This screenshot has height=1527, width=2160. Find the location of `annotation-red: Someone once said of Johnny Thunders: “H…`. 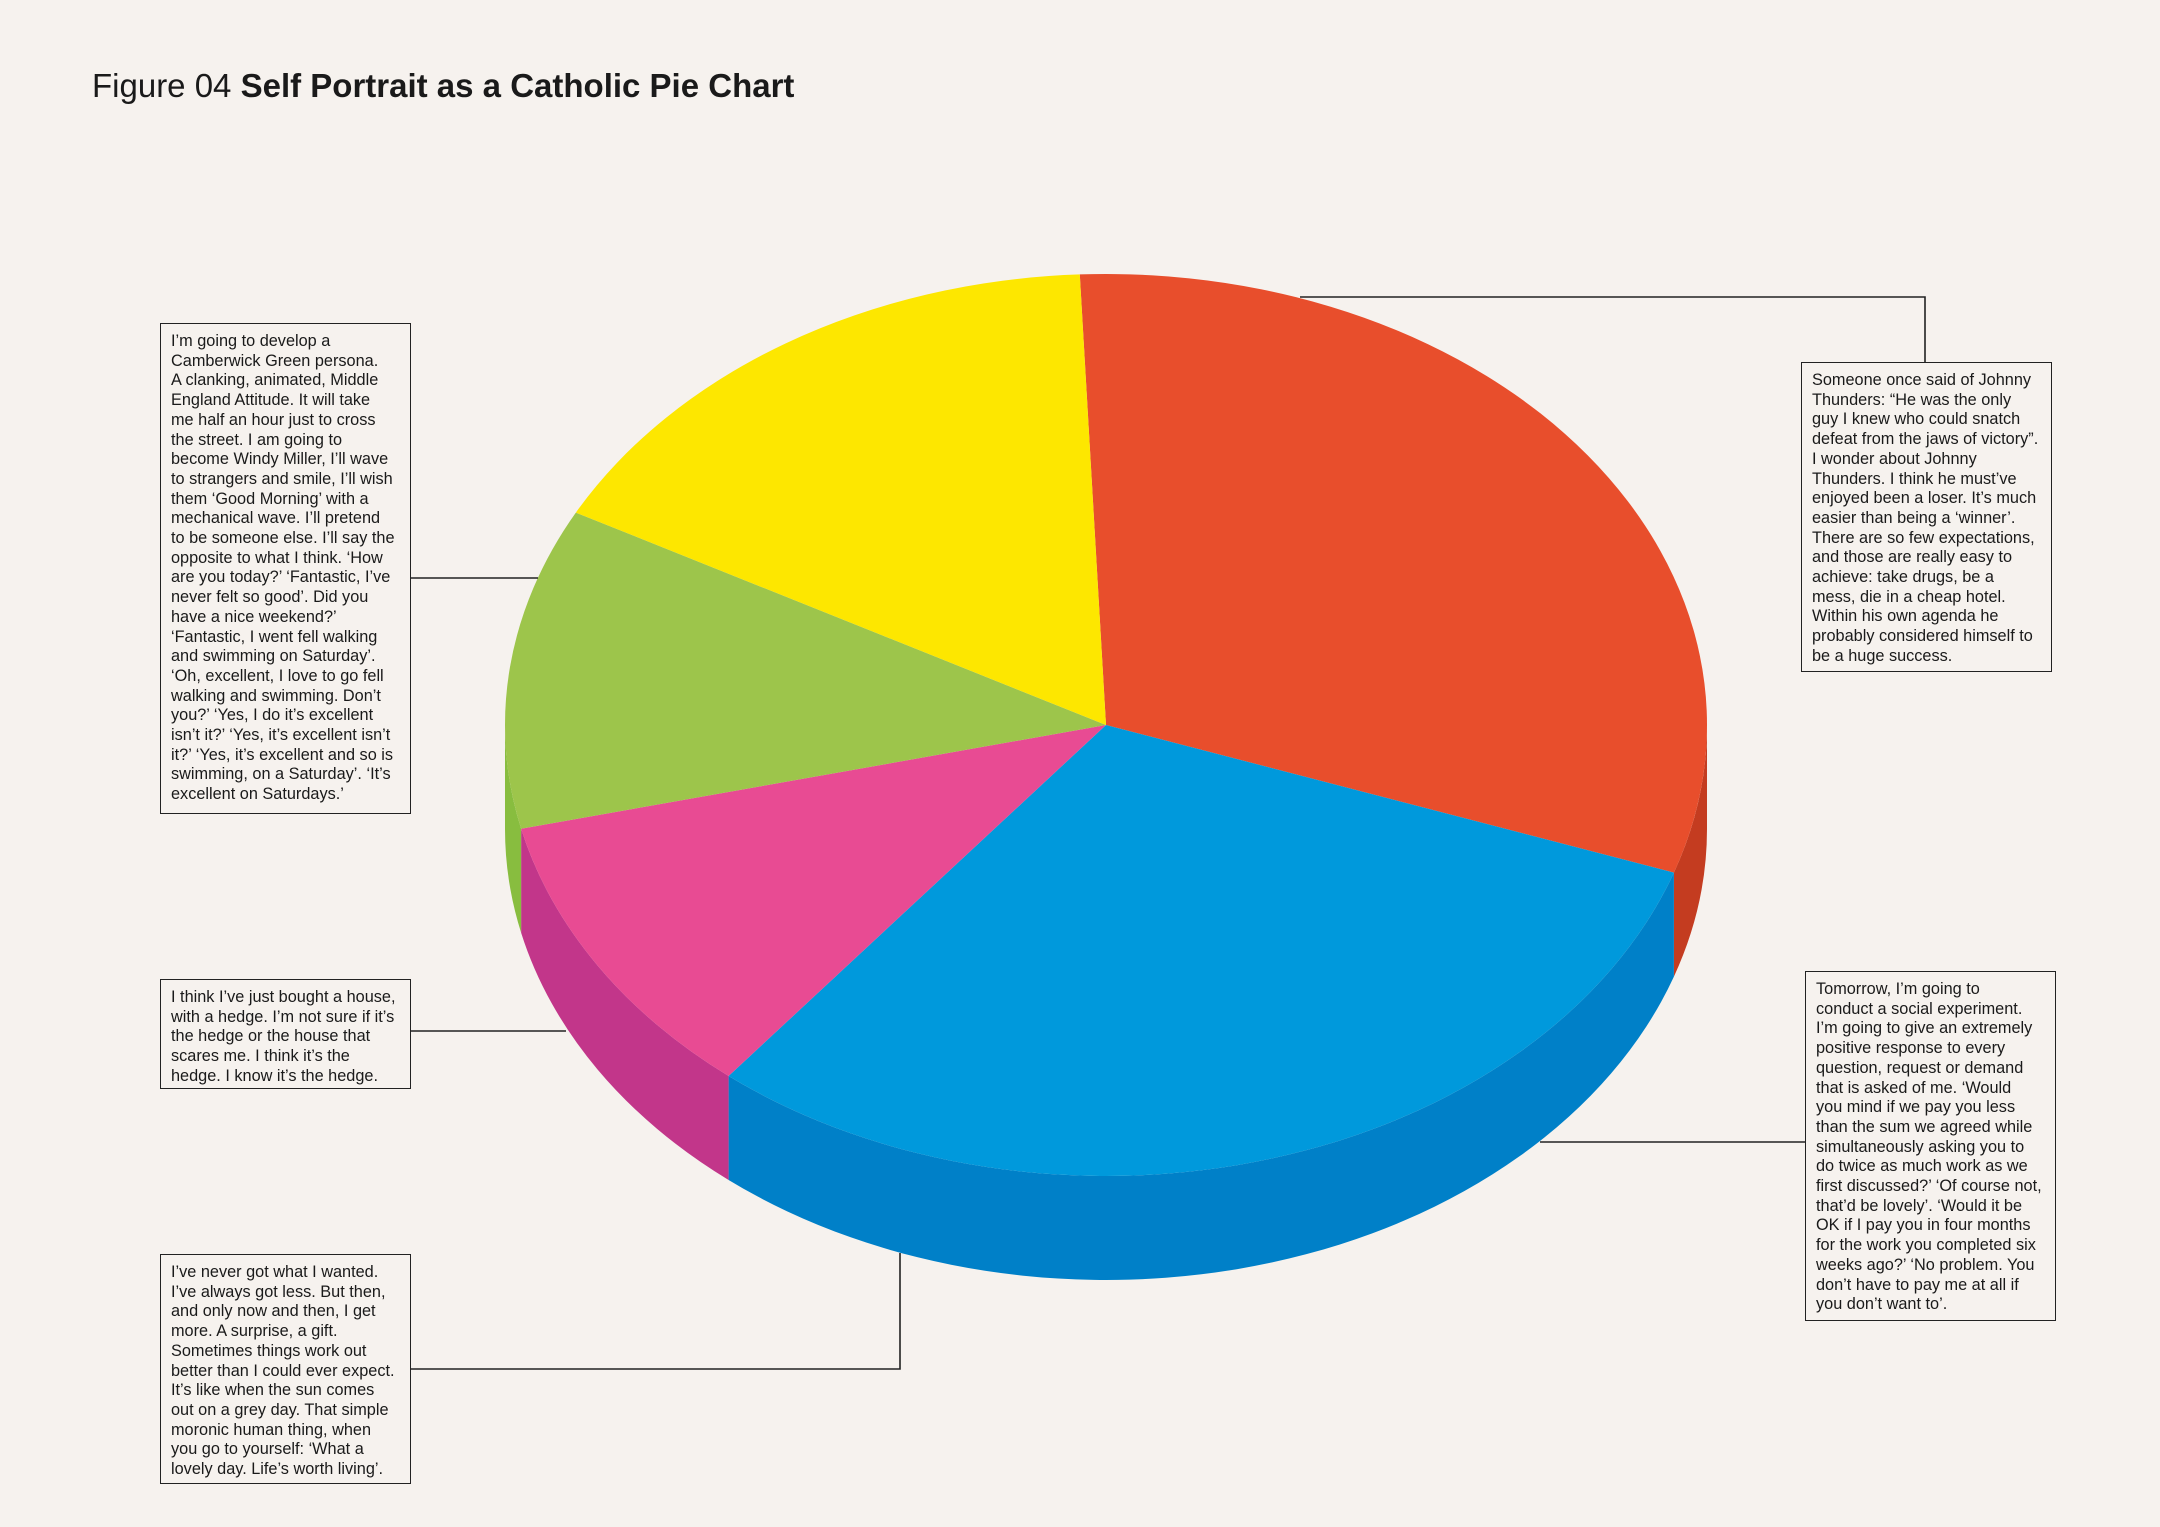

annotation-red: Someone once said of Johnny Thunders: “H… is located at coordinates (1926, 517).